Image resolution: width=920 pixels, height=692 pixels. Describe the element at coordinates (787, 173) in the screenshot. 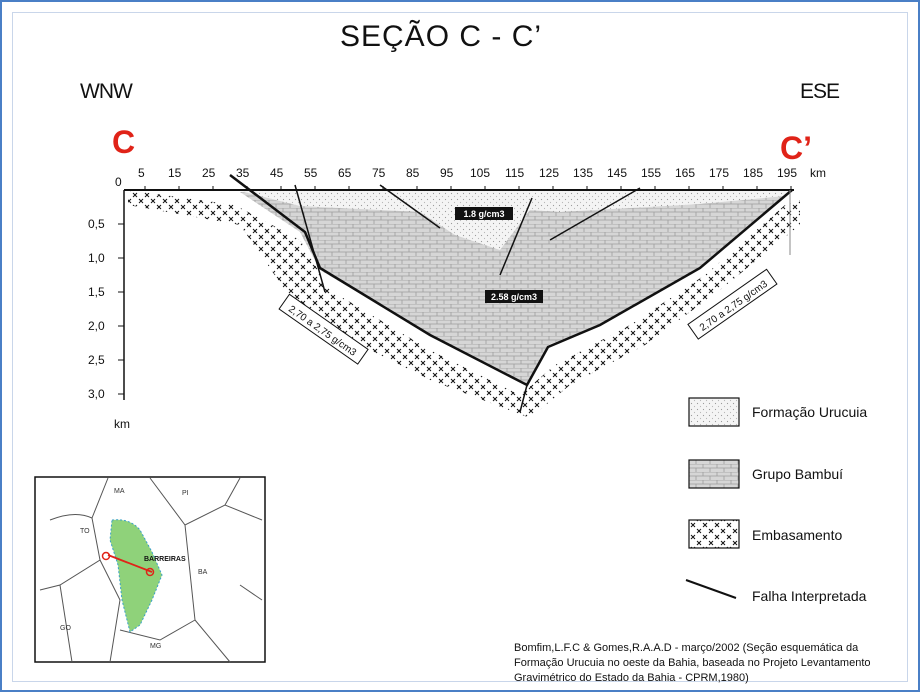

I see `x-tick-label: 195` at that location.